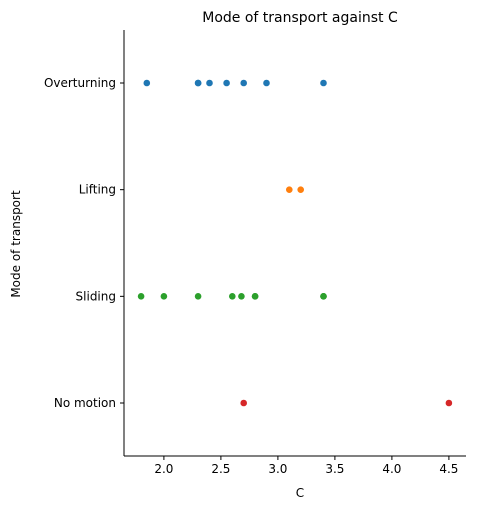 This screenshot has height=510, width=489. I want to click on x-tick-label: 3.5, so click(334, 469).